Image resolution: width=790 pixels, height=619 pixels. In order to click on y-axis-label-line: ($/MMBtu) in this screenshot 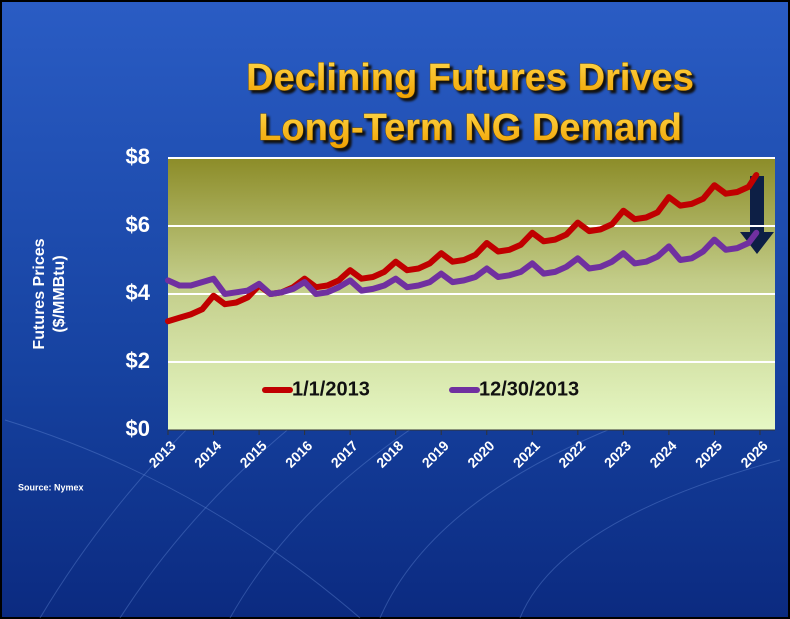, I will do `click(59, 293)`.